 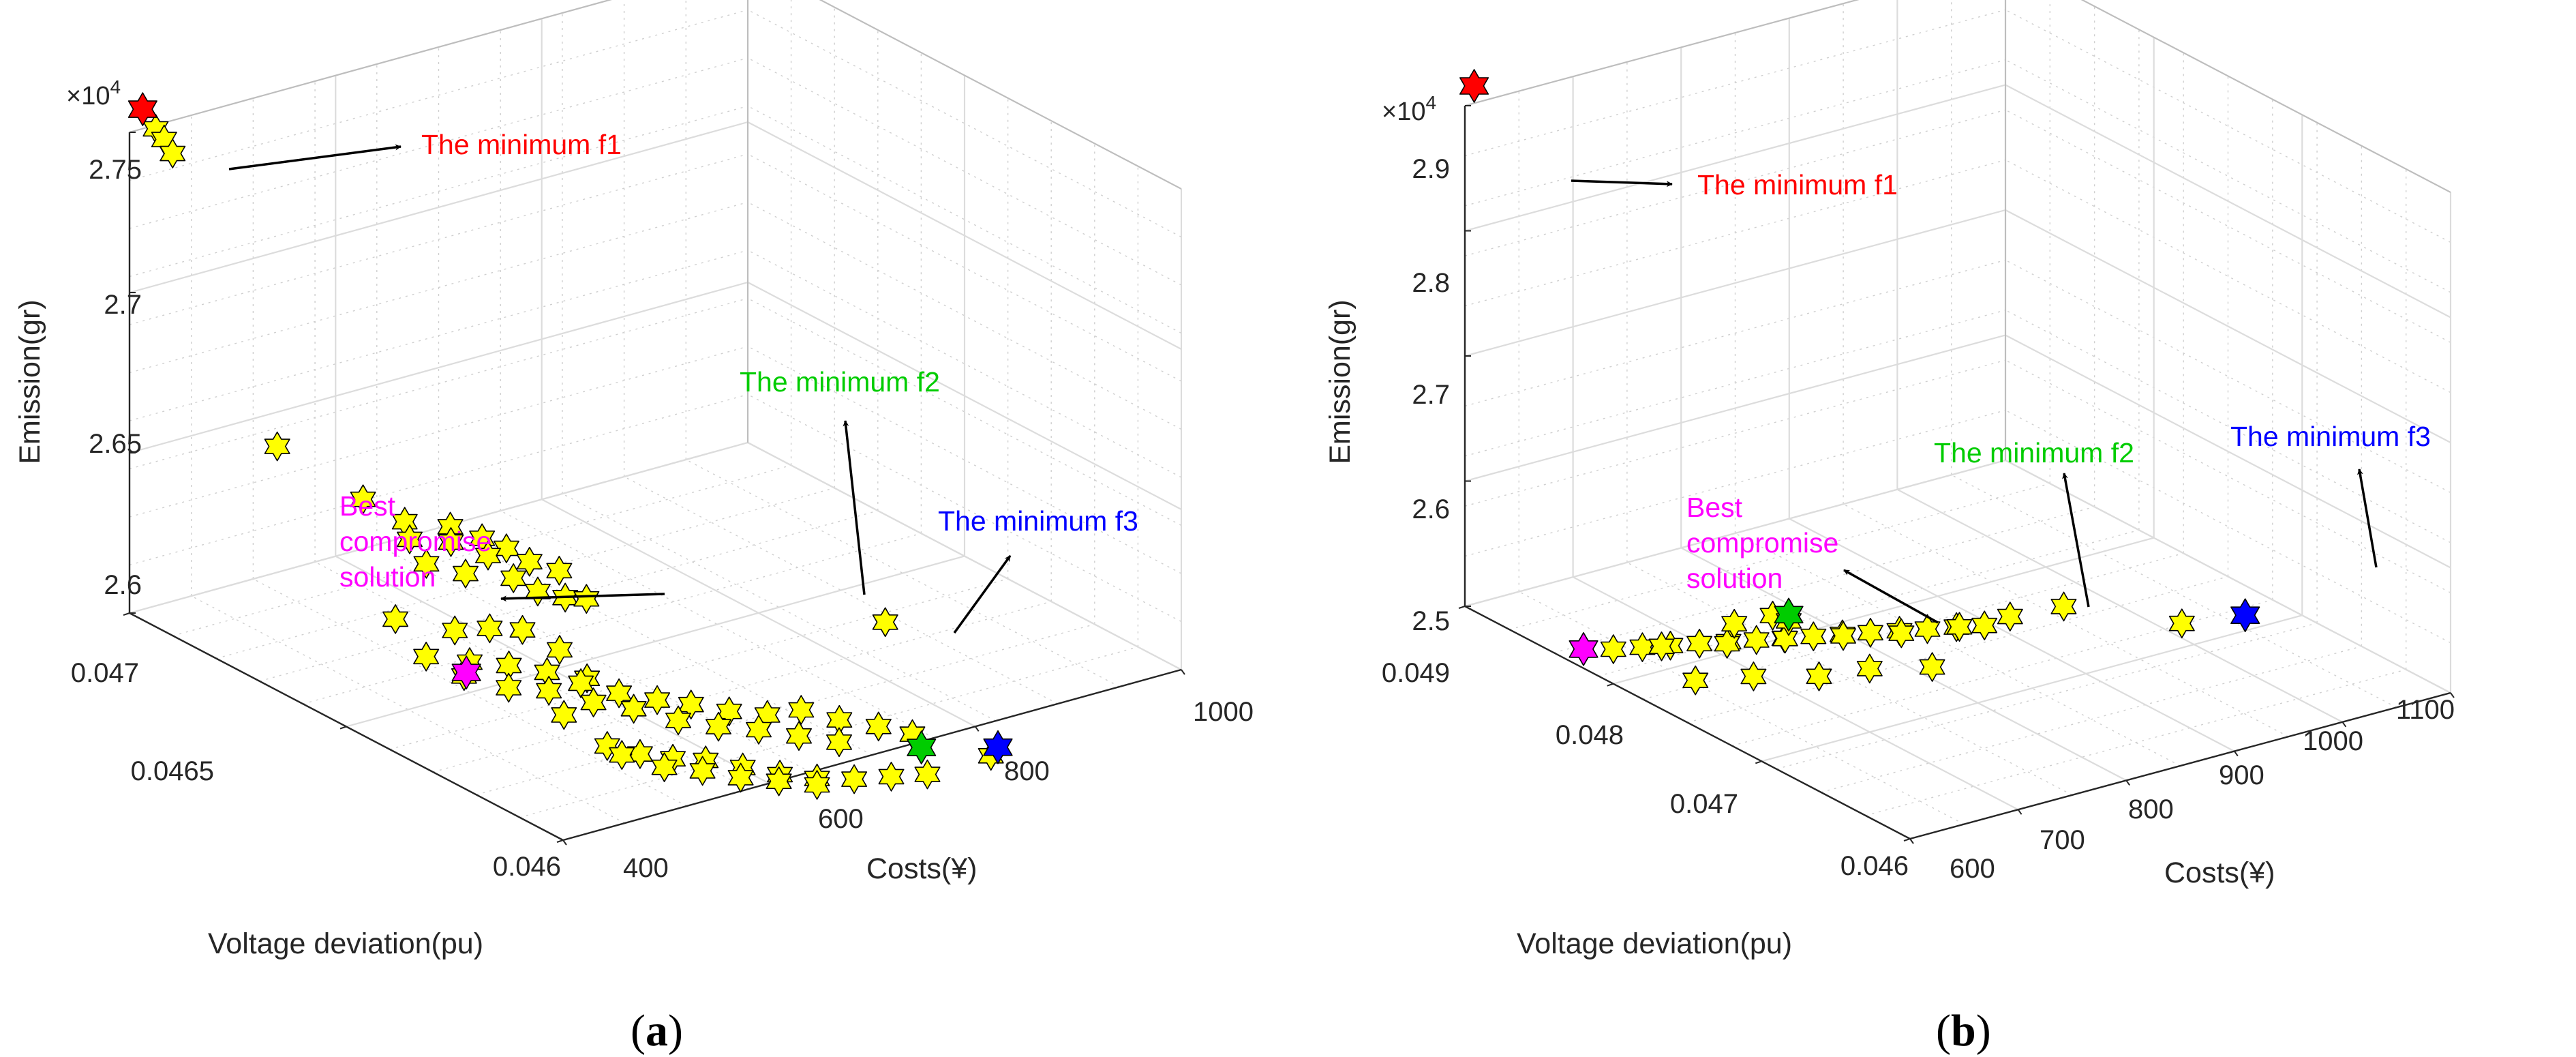 I want to click on series-best-compromise-solution, so click(x=466, y=672).